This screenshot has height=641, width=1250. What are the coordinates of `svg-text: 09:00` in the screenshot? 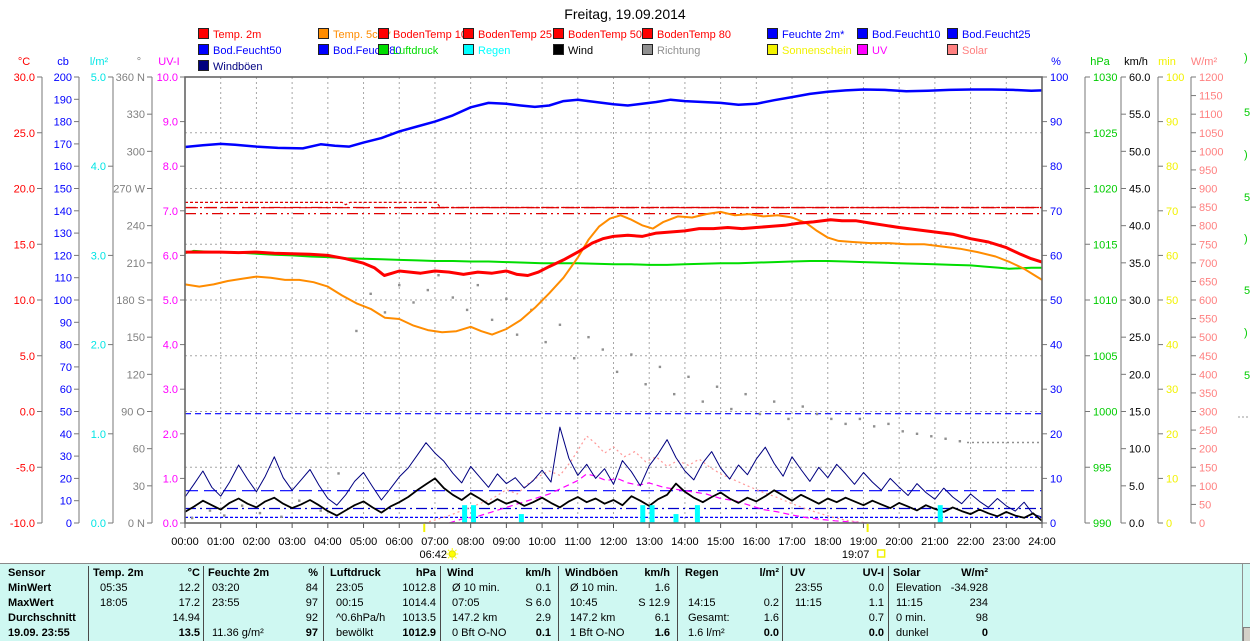 It's located at (507, 542).